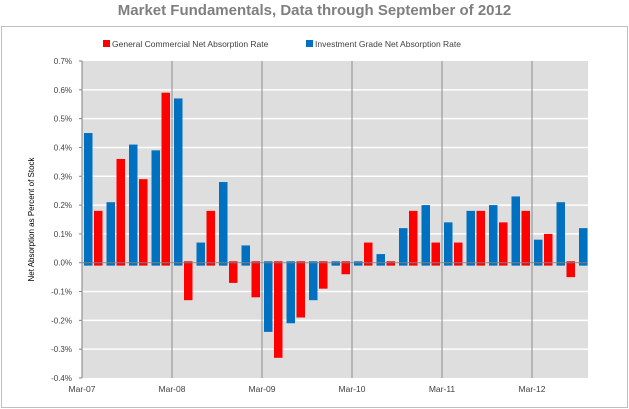 The height and width of the screenshot is (409, 629). Describe the element at coordinates (190, 44) in the screenshot. I see `legend-label: General Commercial Net Absorption Rate` at that location.